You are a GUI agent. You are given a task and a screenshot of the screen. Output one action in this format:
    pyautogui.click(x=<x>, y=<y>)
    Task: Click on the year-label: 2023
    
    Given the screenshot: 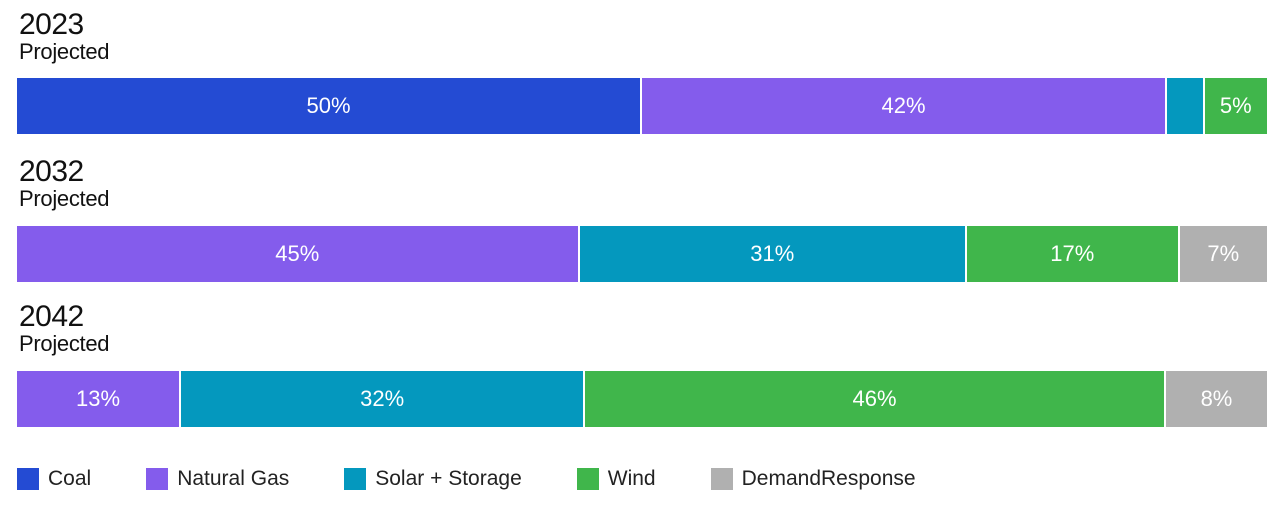 What is the action you would take?
    pyautogui.click(x=51, y=24)
    